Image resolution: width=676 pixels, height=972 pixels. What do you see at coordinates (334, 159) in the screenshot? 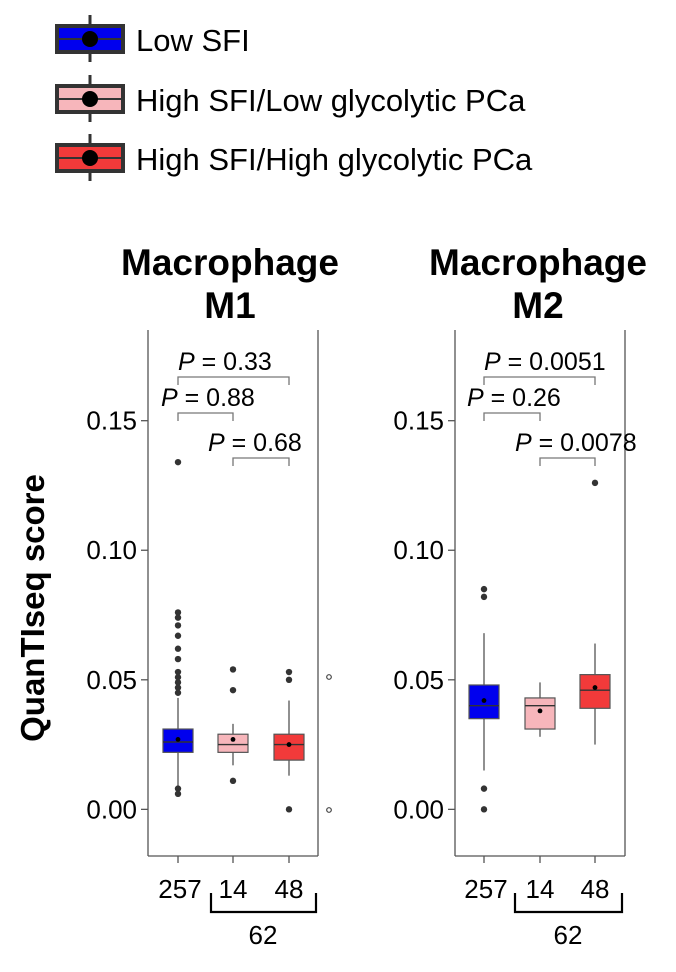
I see `legend-label-high-sfi-high-glycolytic: High SFI/High glycolytic PCa` at bounding box center [334, 159].